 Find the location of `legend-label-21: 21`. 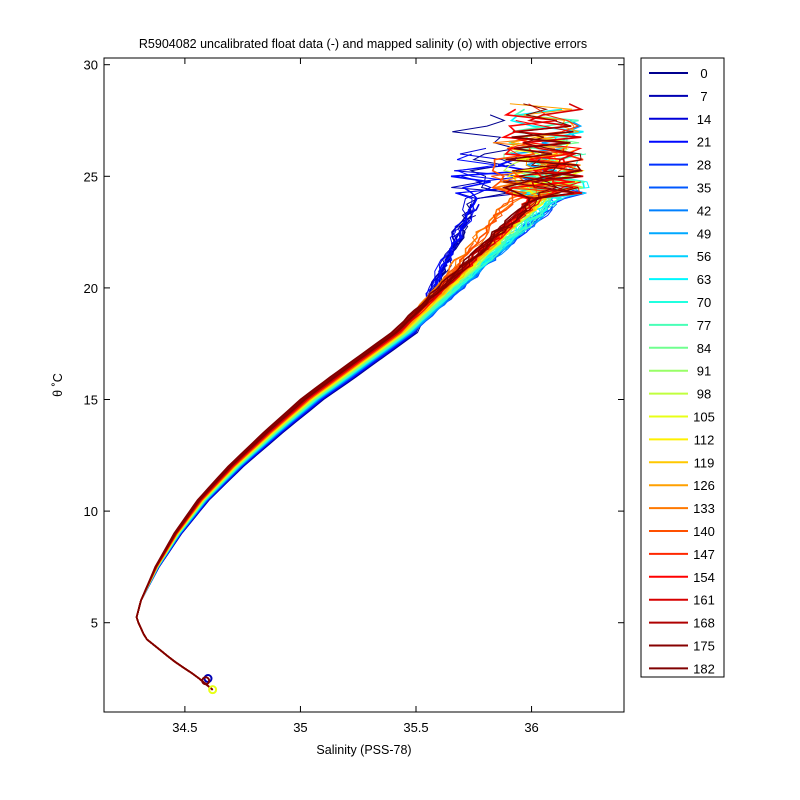

legend-label-21: 21 is located at coordinates (704, 142).